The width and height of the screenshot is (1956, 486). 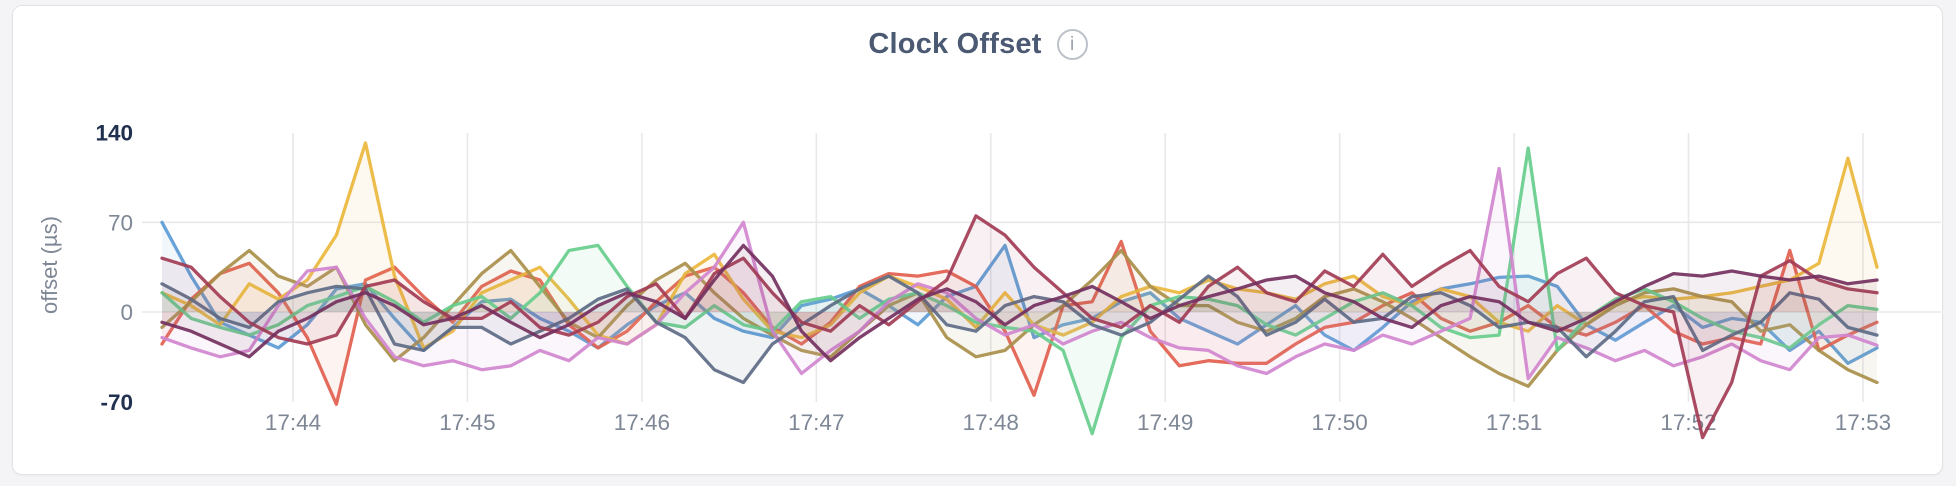 What do you see at coordinates (1863, 422) in the screenshot?
I see `x-axis-tick-label: 17:53` at bounding box center [1863, 422].